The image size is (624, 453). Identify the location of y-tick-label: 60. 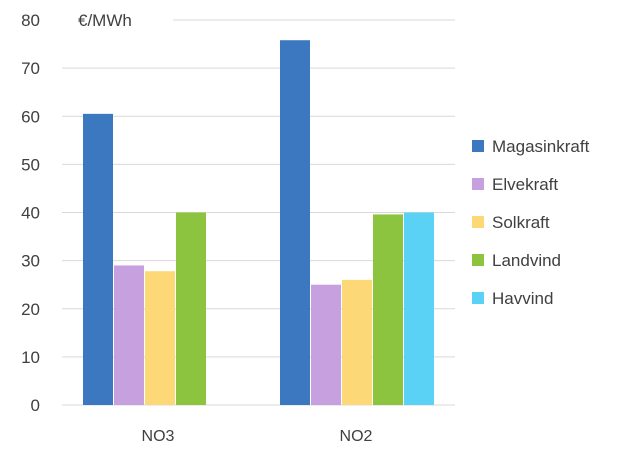
(30, 116).